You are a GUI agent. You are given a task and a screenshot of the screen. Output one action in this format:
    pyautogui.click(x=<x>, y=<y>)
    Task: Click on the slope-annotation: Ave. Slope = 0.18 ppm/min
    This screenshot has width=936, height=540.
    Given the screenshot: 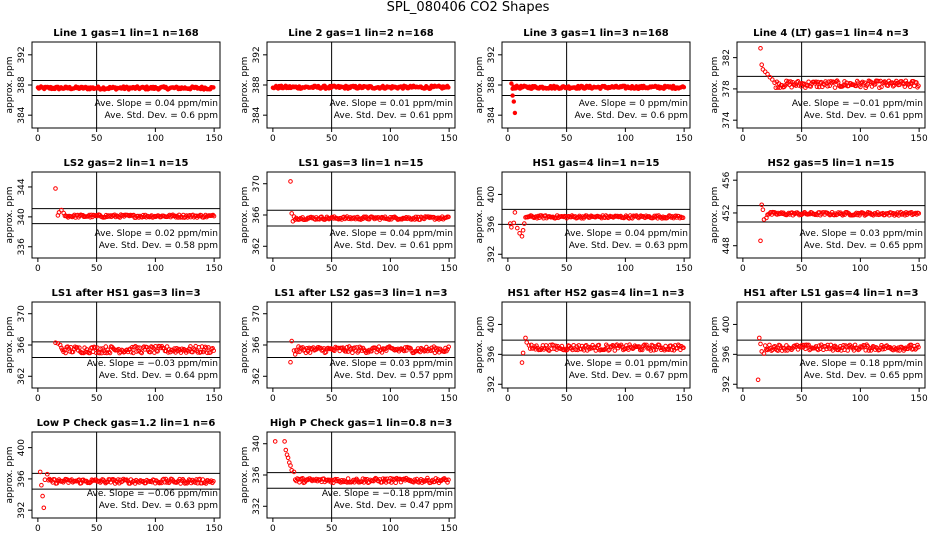 What is the action you would take?
    pyautogui.click(x=861, y=364)
    